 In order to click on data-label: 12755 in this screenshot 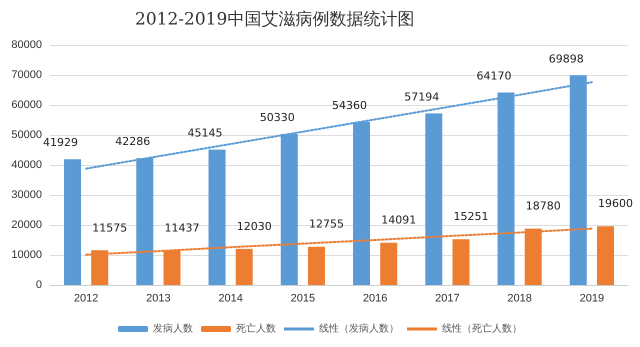, I will do `click(326, 224)`.